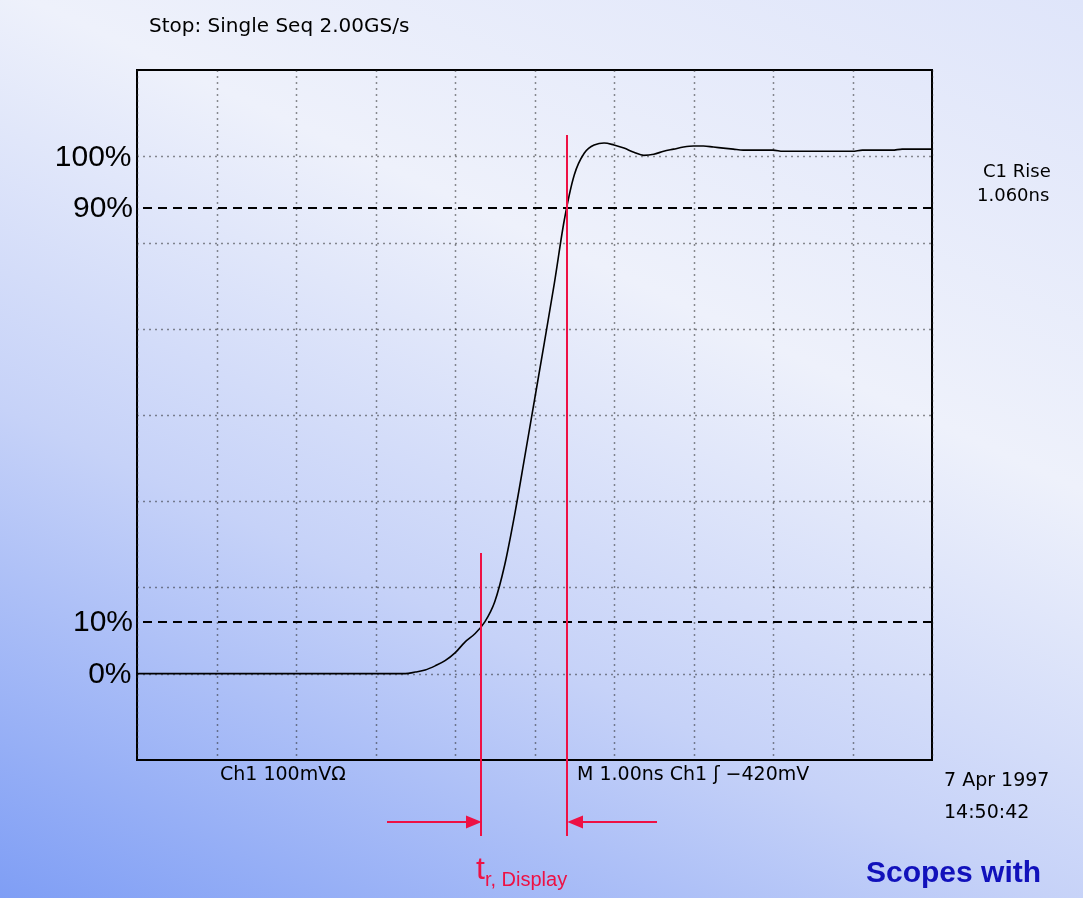 The height and width of the screenshot is (898, 1083). Describe the element at coordinates (279, 25) in the screenshot. I see `chart-title: Stop: Single Seq 2.00GS/s` at that location.